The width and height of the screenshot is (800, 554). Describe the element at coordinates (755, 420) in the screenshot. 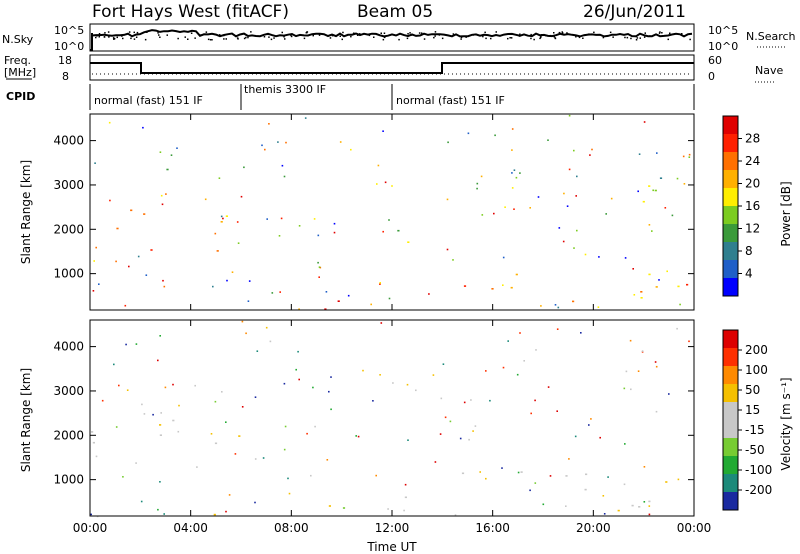

I see `velocity-colorbar-ticks: 200 100 50 15 -15 -50 -100 -200` at that location.